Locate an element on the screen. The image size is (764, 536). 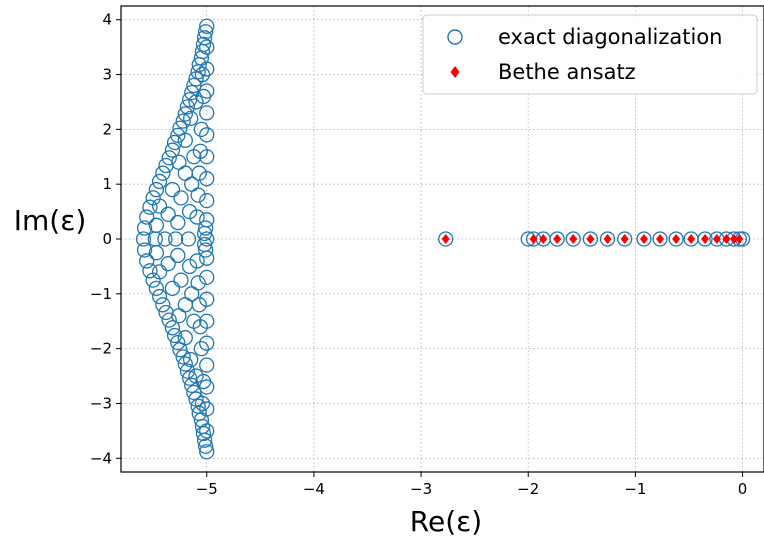
legend-marker-bethe-ansatz is located at coordinates (455, 72).